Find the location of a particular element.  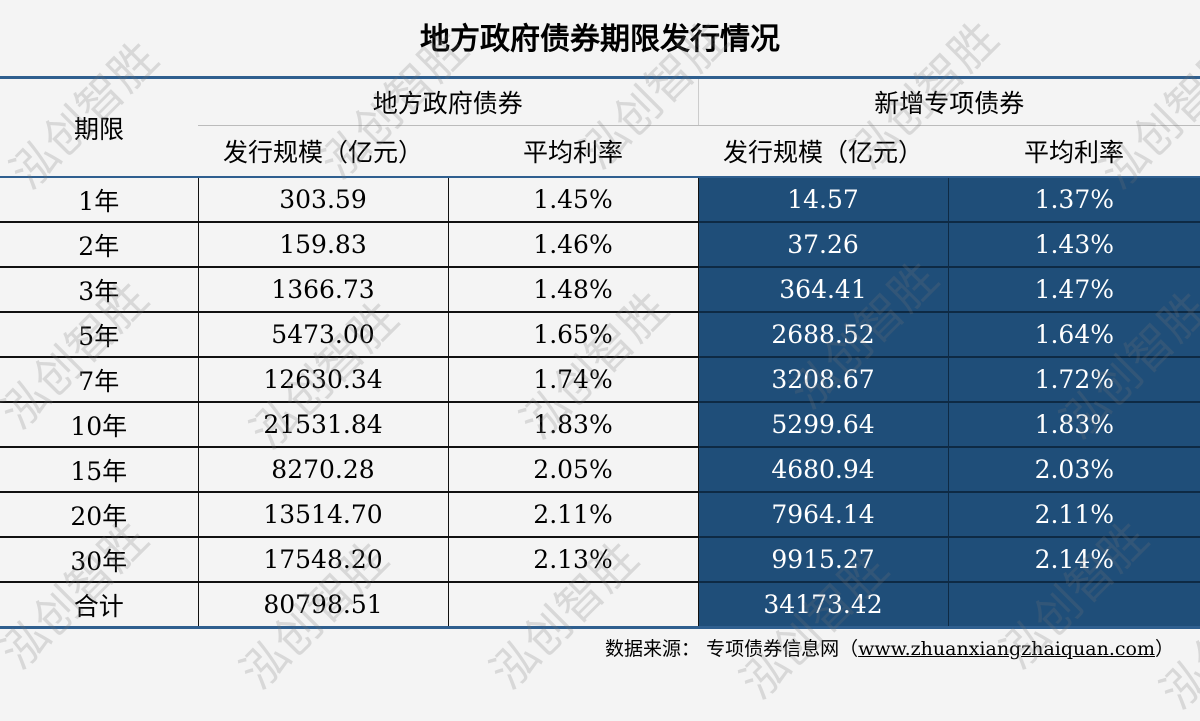

header-local-gov-bonds: 地方政府债券 is located at coordinates (448, 101).